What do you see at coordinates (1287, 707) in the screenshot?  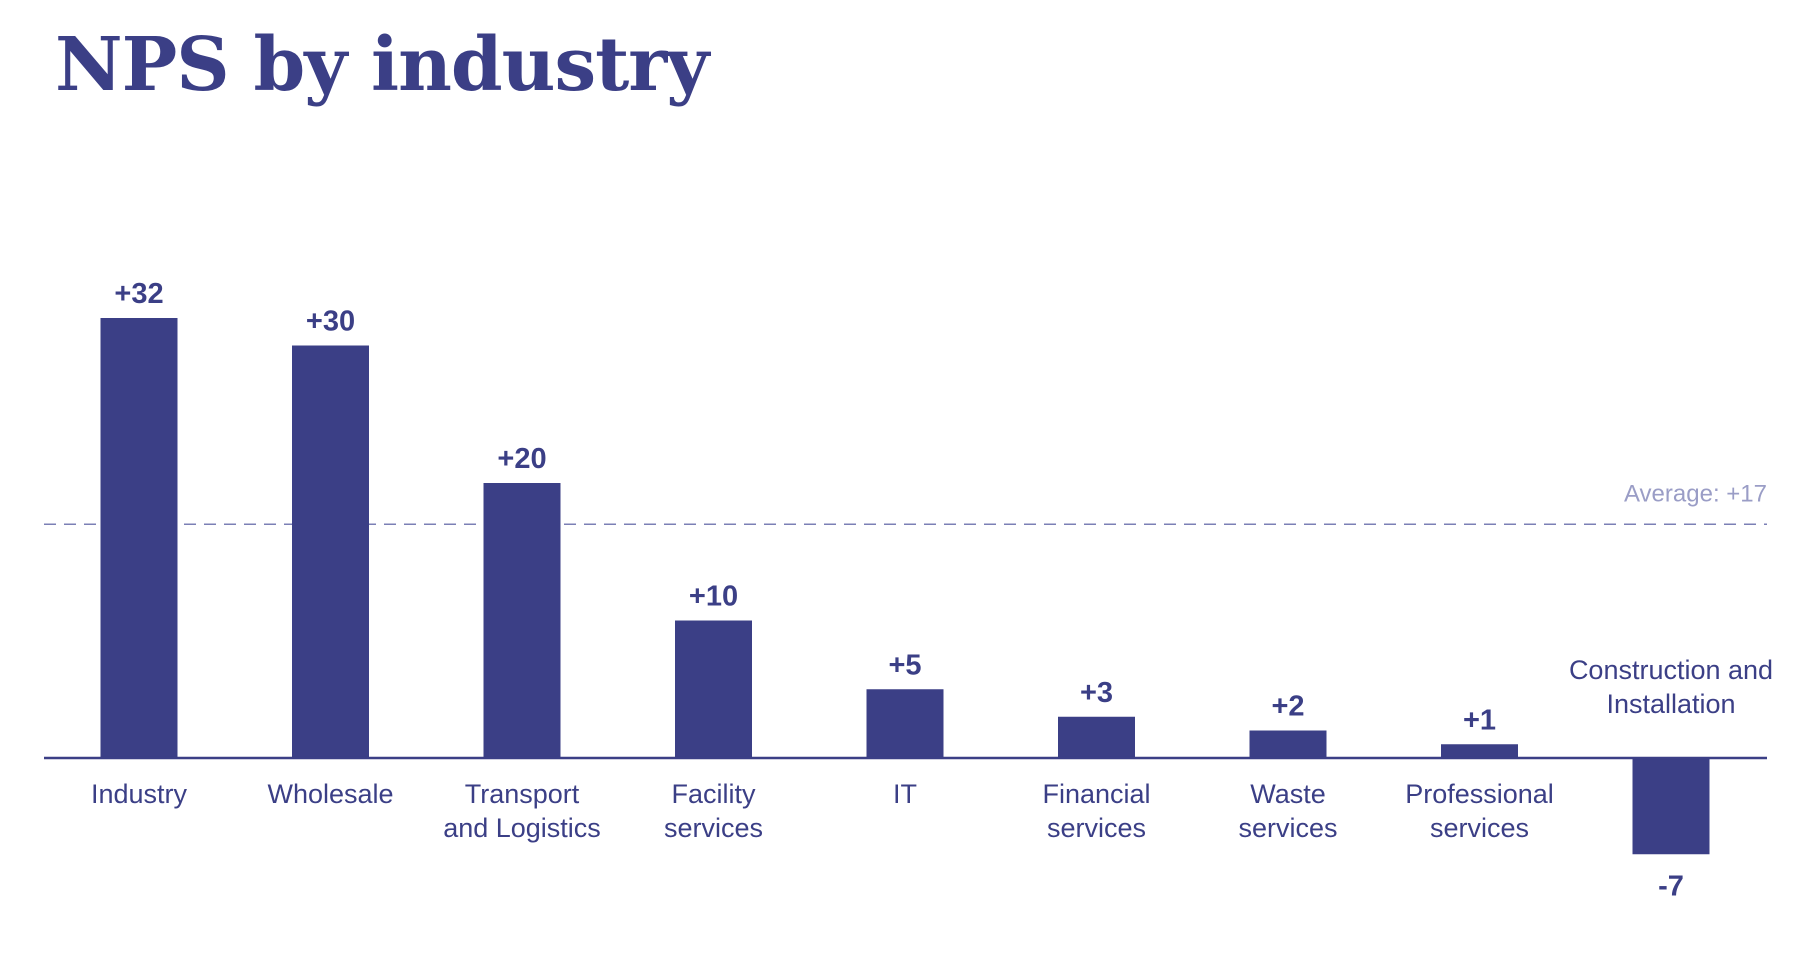 I see `value-label: +2` at bounding box center [1287, 707].